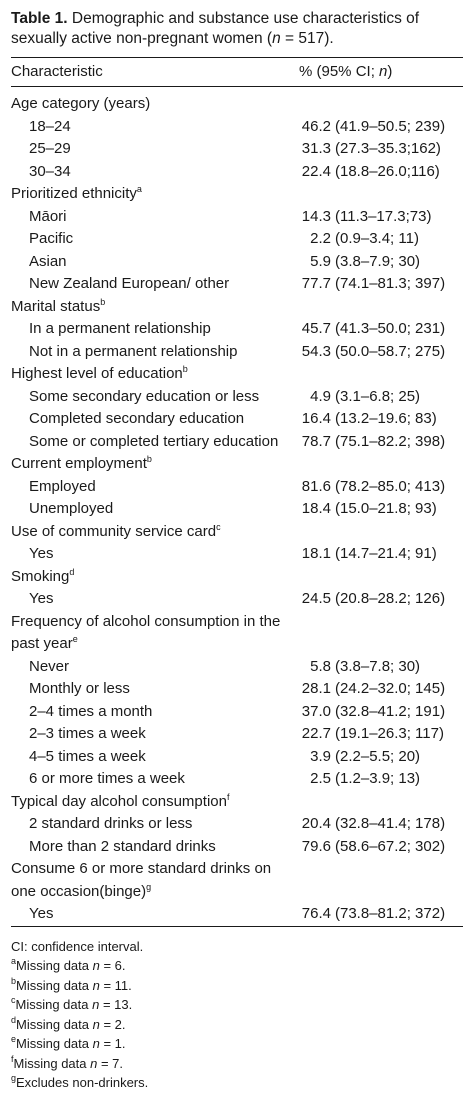 The image size is (474, 1104). What do you see at coordinates (378, 778) in the screenshot?
I see `ci-value: (1.2–3.9; 13)` at bounding box center [378, 778].